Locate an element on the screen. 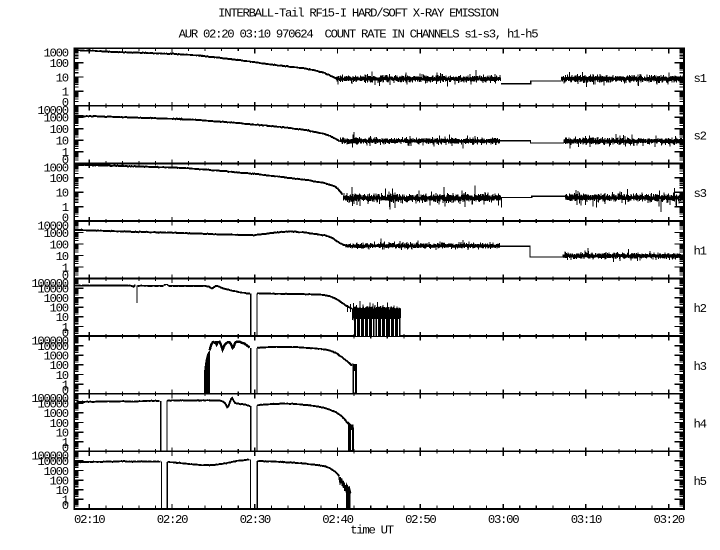 This screenshot has width=720, height=550. svg-text: 03:00 is located at coordinates (503, 520).